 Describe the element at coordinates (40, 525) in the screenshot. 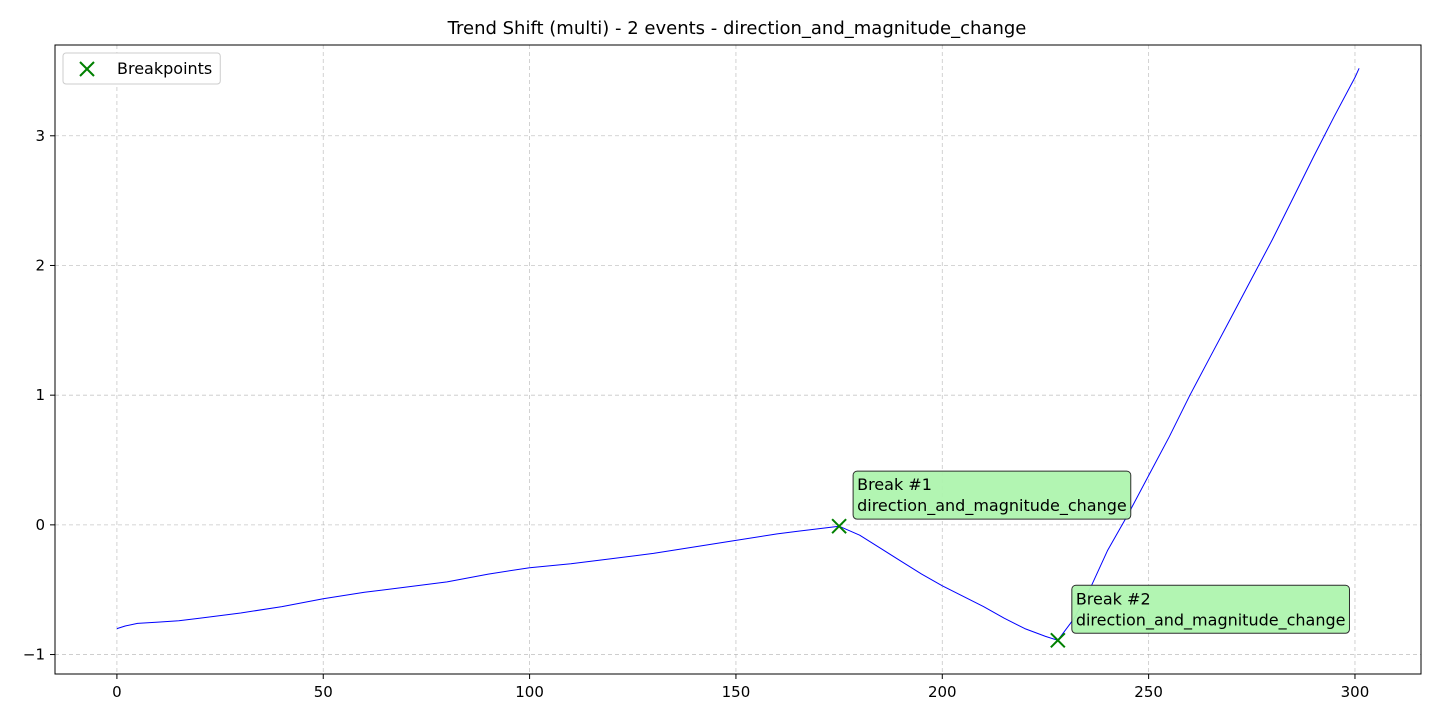

I see `y-tick-label: 0` at that location.